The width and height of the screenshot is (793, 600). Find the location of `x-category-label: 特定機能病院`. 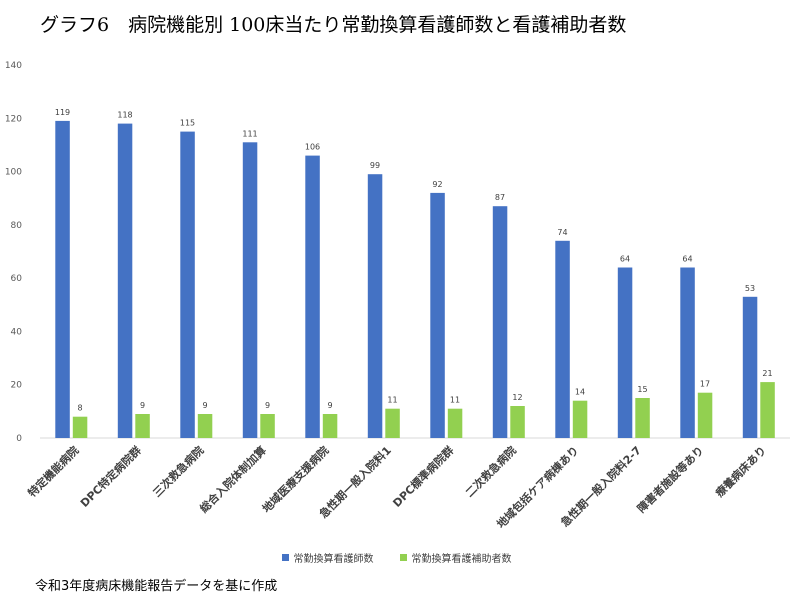

x-category-label: 特定機能病院 is located at coordinates (53, 471).